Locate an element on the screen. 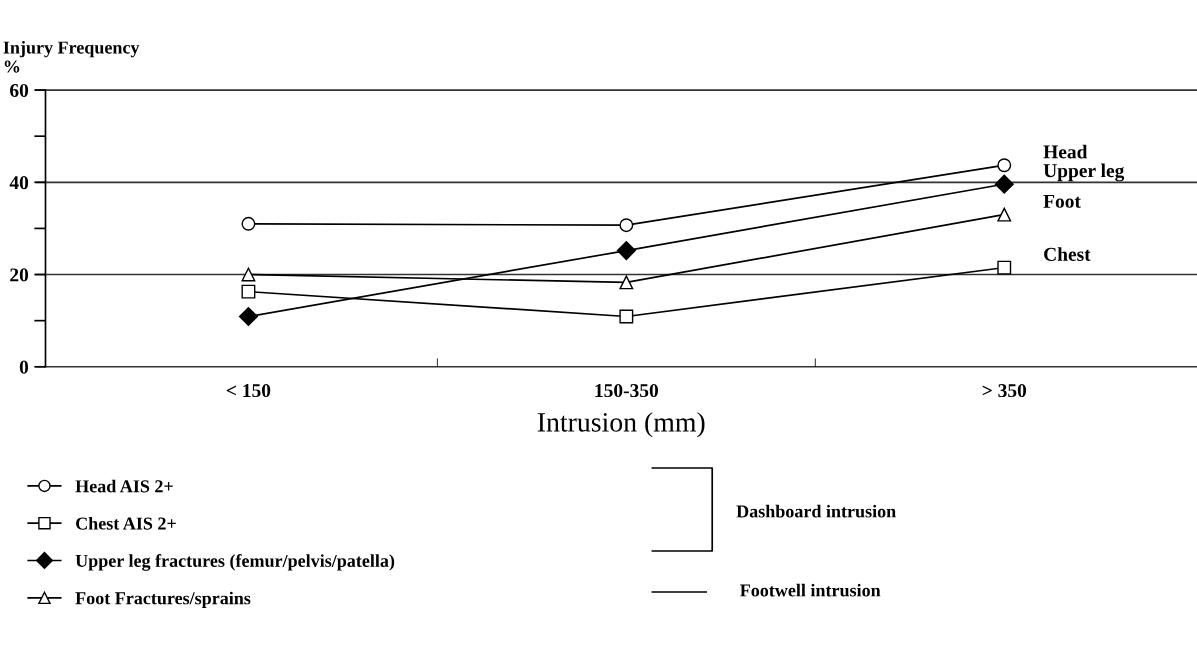 This screenshot has height=648, width=1197. annotation: Head is located at coordinates (1065, 151).